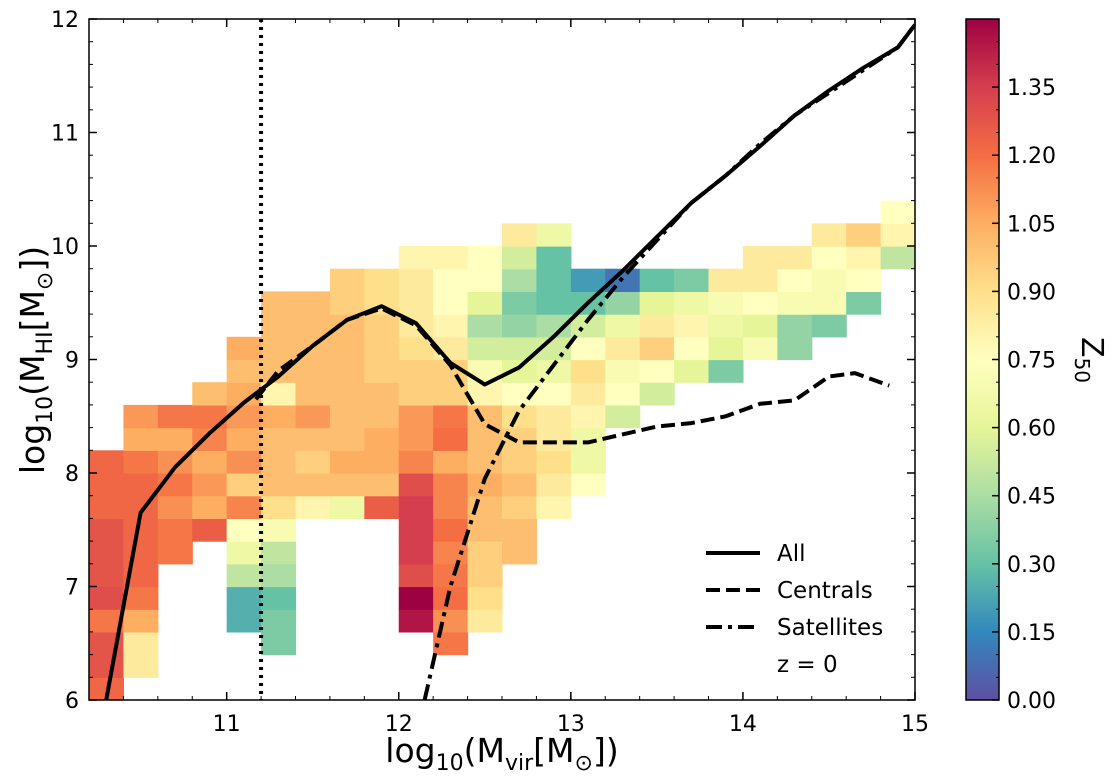  I want to click on y-axis-title: log10(MHI[M⊙]), so click(35, 360).